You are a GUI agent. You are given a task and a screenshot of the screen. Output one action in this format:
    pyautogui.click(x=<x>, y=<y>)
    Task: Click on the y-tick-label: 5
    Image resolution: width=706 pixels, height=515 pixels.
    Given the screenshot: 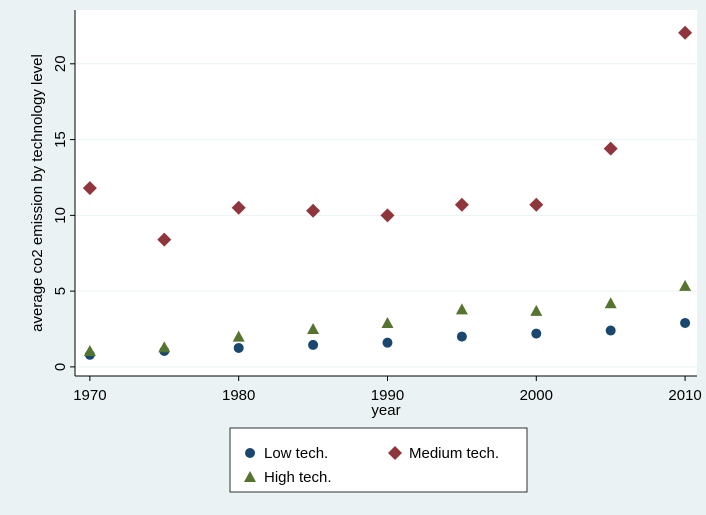 What is the action you would take?
    pyautogui.click(x=60, y=291)
    